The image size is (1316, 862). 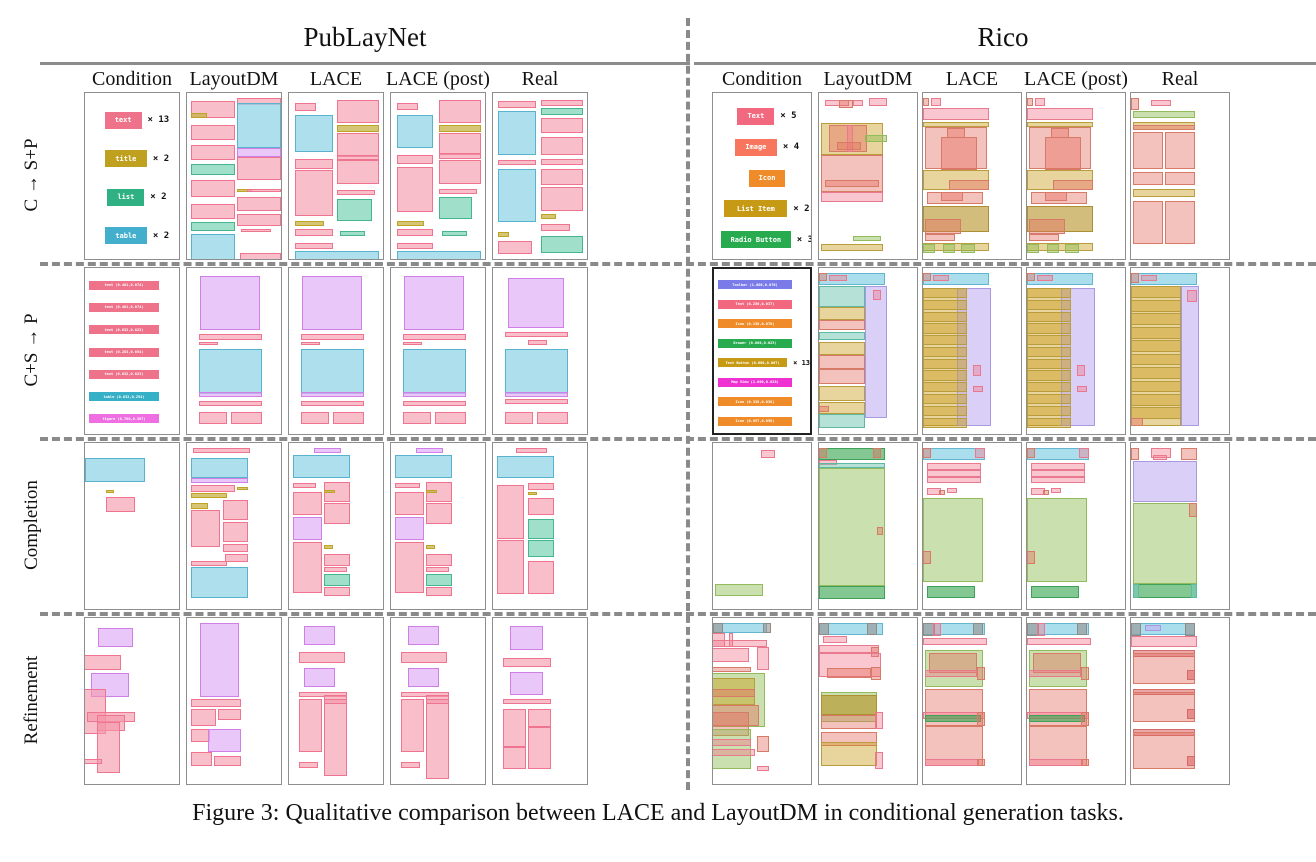 I want to click on legend-row: list × 2, so click(x=136, y=197).